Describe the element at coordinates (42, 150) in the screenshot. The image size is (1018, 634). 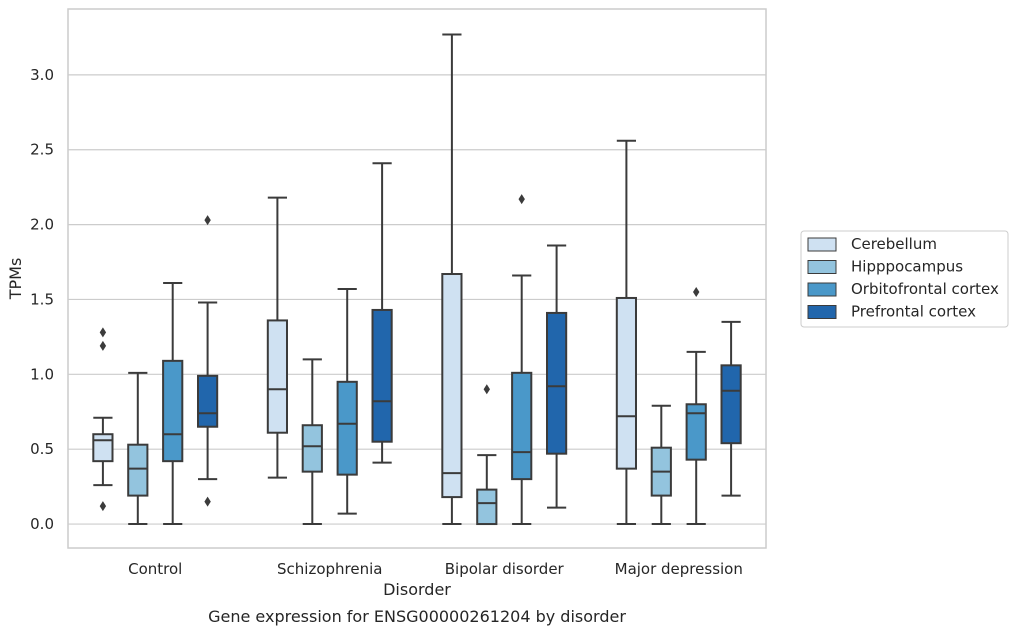
I see `y-tick-label: 2.5` at that location.